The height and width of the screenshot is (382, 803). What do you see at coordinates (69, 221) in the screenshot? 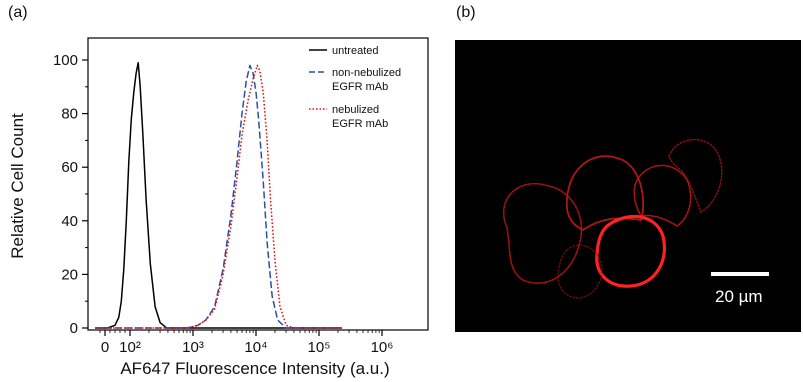
I see `y-tick-label: 40` at bounding box center [69, 221].